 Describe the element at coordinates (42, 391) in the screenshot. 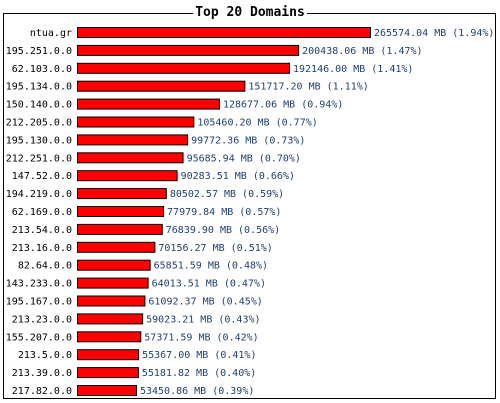

I see `category-label: 217.82.0.0` at that location.